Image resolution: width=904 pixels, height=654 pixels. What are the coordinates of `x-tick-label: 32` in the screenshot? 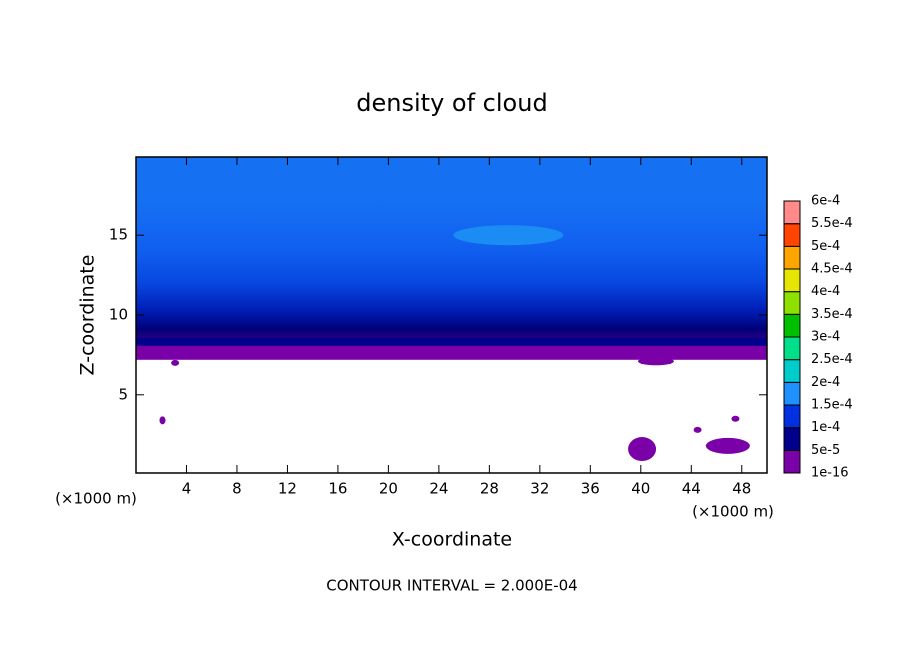 It's located at (539, 489).